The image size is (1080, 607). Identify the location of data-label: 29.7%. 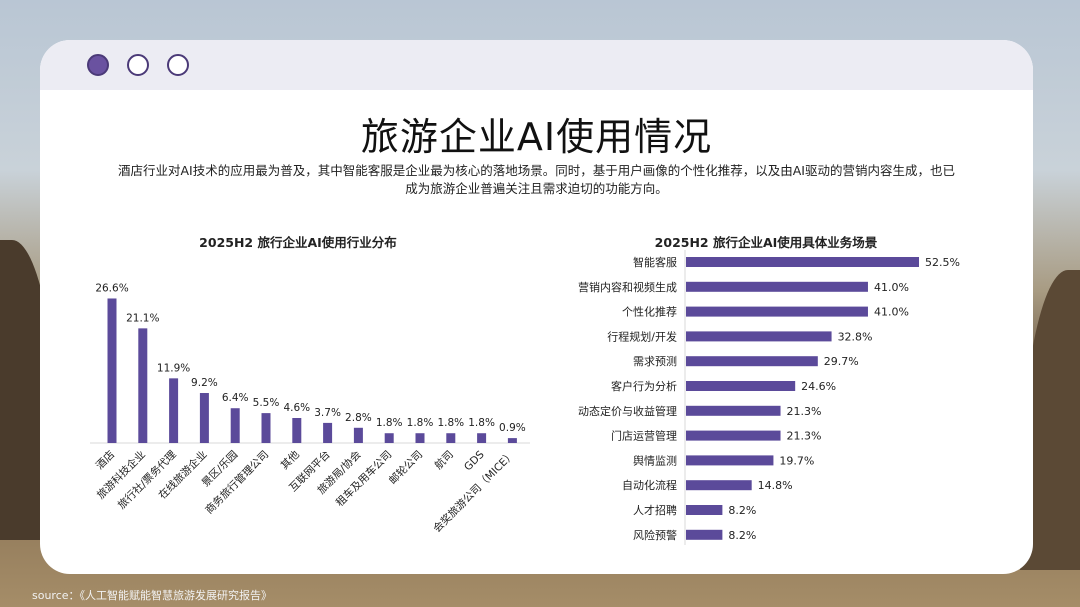
(841, 361).